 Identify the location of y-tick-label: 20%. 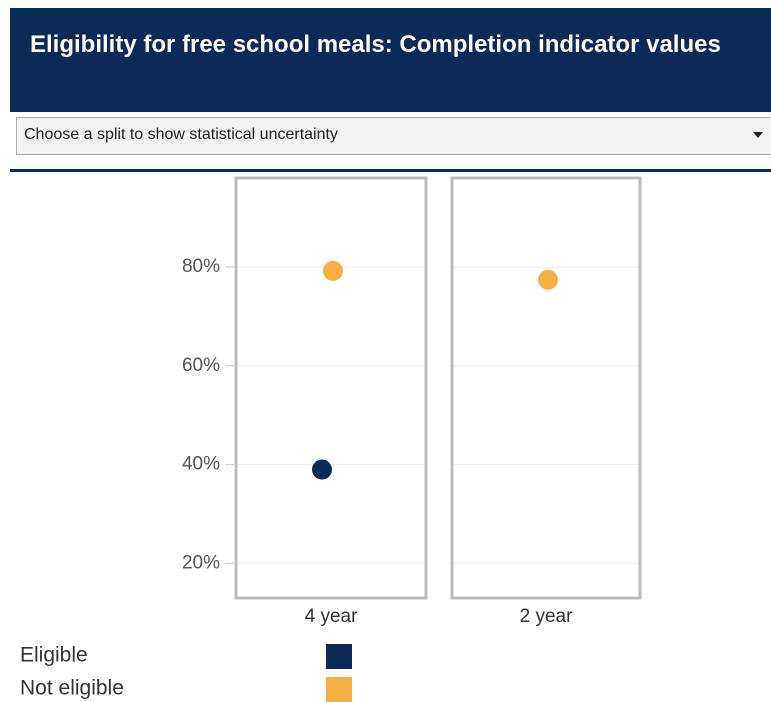
(201, 562).